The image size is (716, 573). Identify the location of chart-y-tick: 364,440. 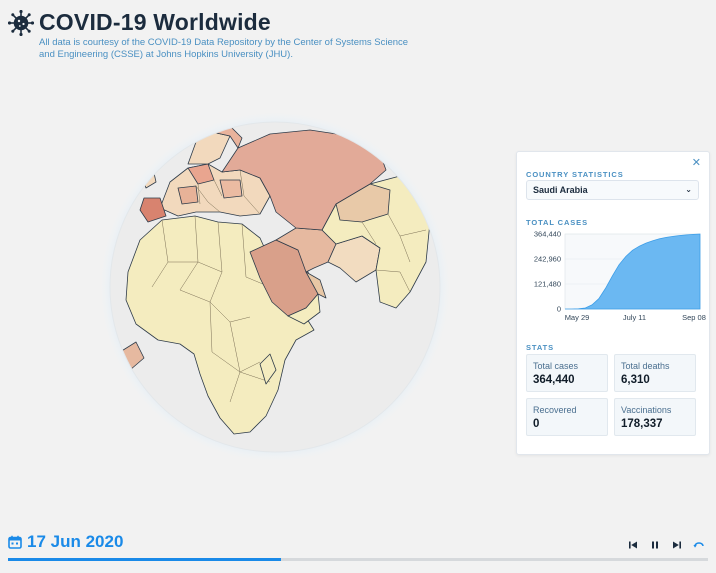
(547, 234).